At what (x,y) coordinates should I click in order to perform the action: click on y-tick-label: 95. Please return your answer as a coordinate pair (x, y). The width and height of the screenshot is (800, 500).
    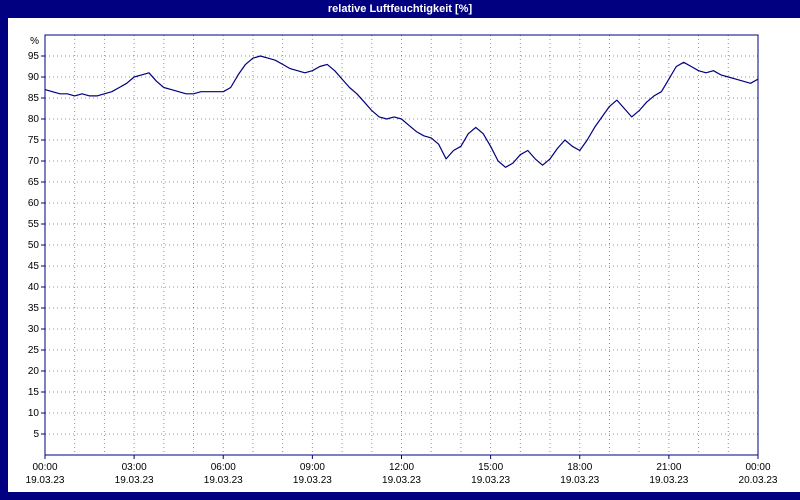
    Looking at the image, I should click on (34, 56).